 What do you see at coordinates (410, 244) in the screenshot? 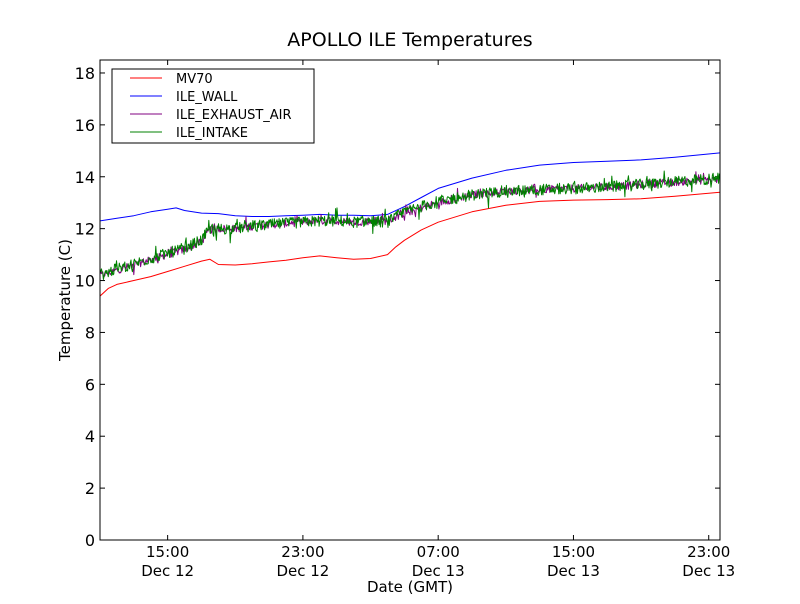
I see `series-line-mv70` at bounding box center [410, 244].